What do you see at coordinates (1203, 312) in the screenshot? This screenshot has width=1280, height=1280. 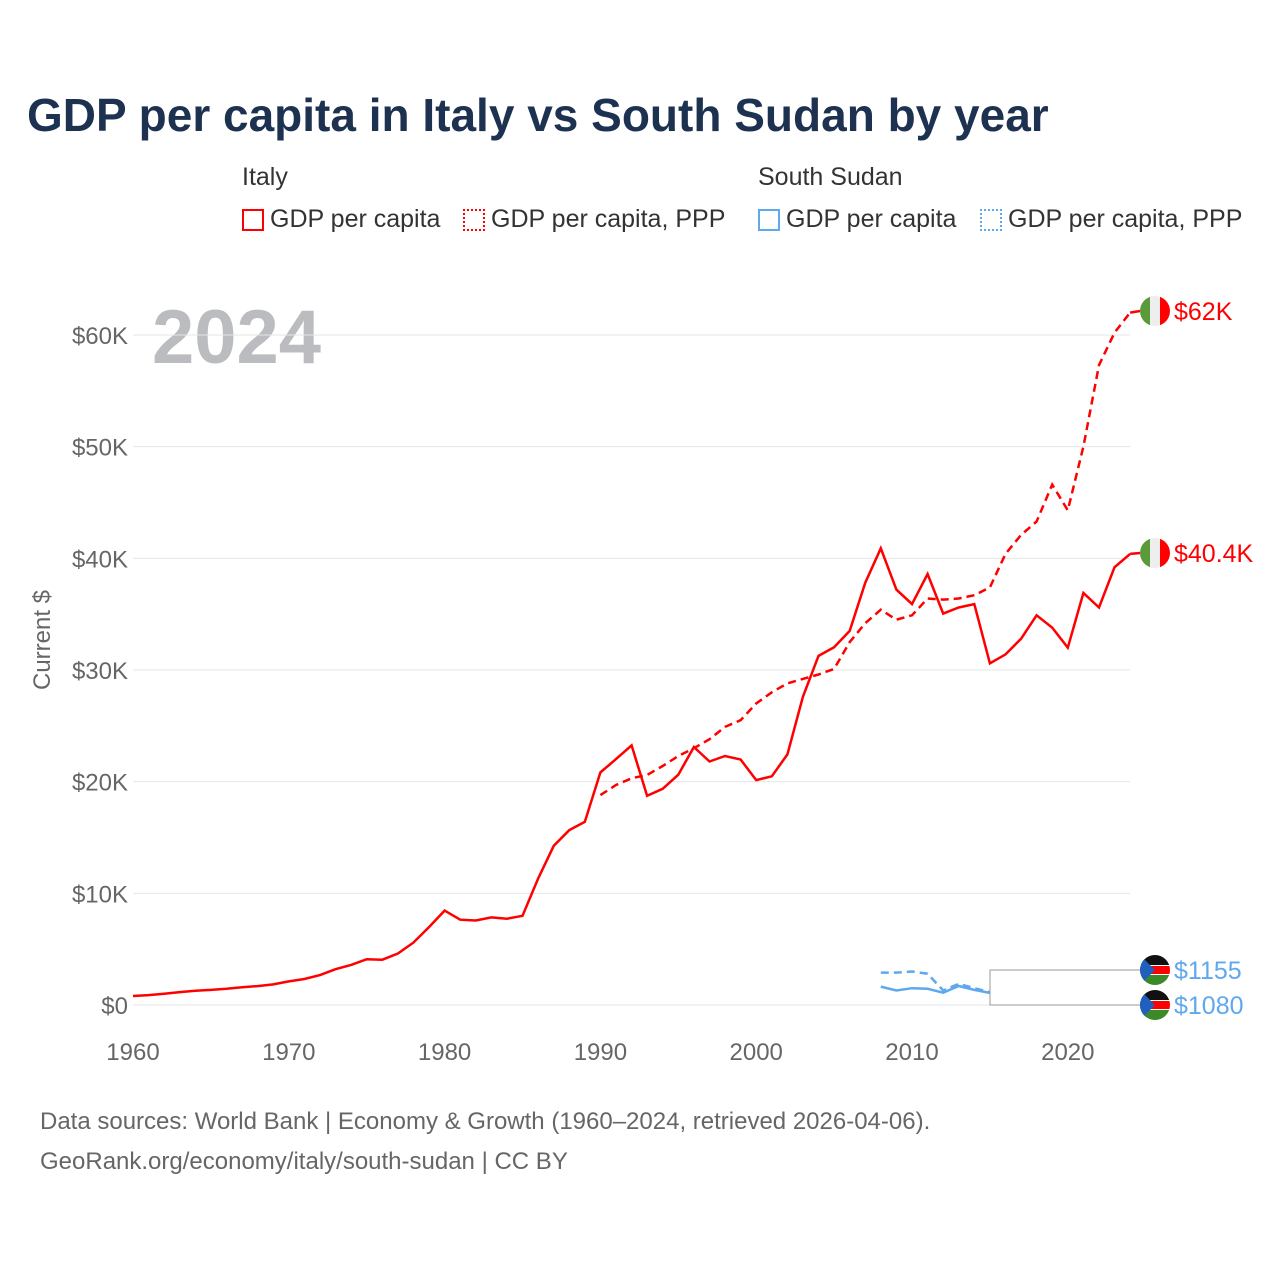 I see `end-value-label: $62K` at bounding box center [1203, 312].